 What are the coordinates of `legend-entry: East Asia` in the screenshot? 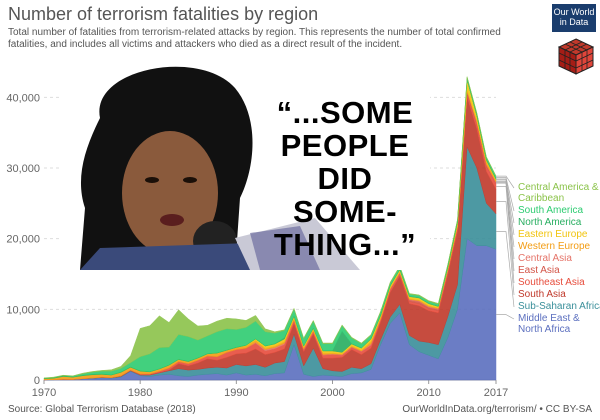 It's located at (539, 270).